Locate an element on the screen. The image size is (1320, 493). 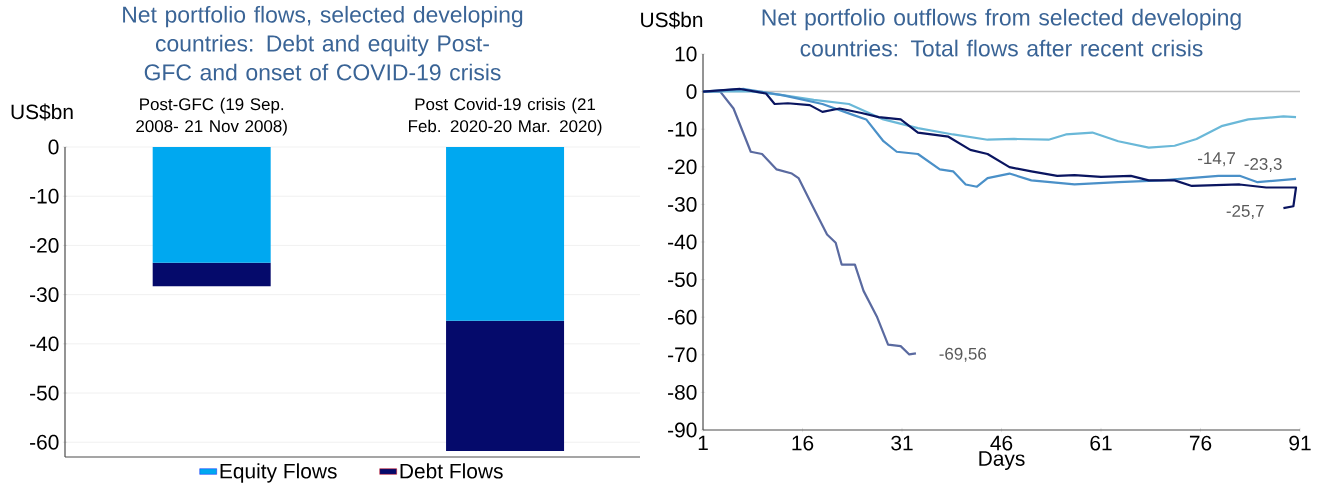
x-tick-label: 1 is located at coordinates (703, 443).